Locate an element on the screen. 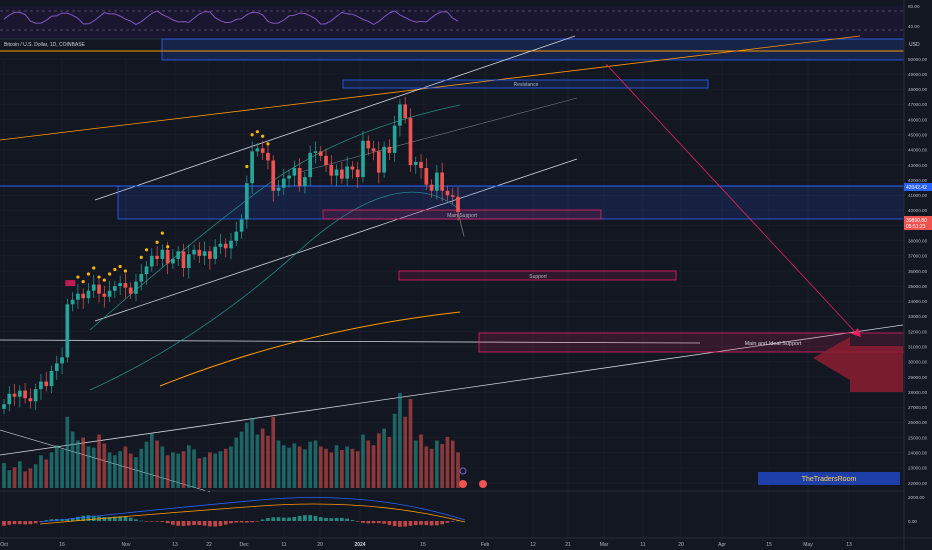 This screenshot has height=550, width=932. price-tick-label: 46000.00 is located at coordinates (918, 119).